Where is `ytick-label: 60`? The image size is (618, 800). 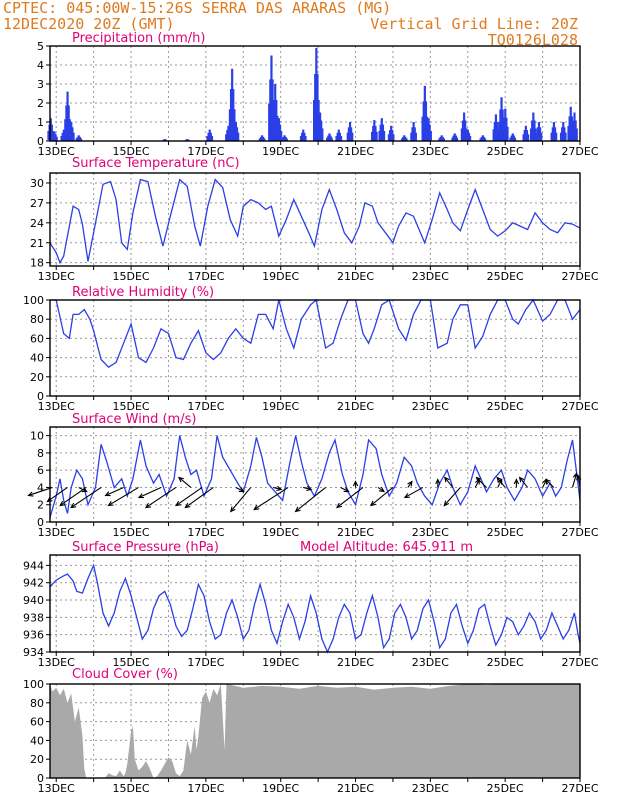 ytick-label: 60 is located at coordinates (37, 338).